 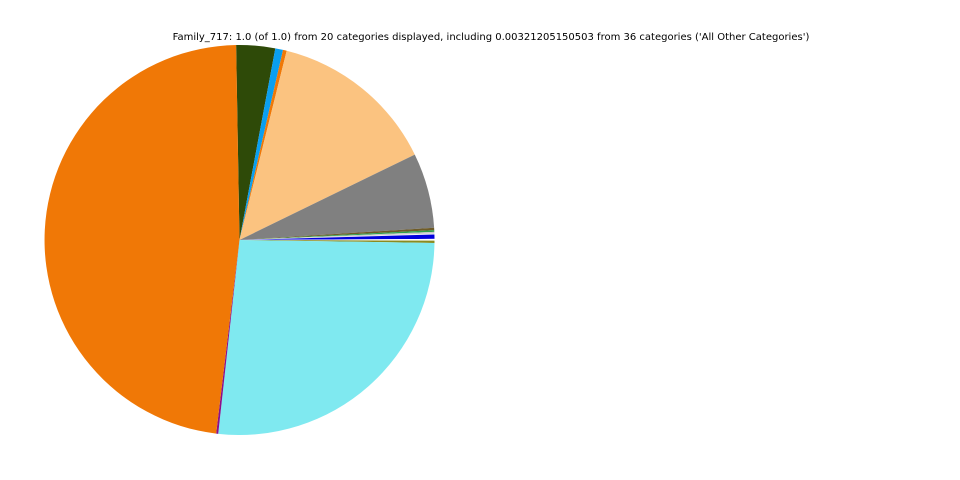 I want to click on pie-segment-cyan-wedge, so click(x=326, y=337).